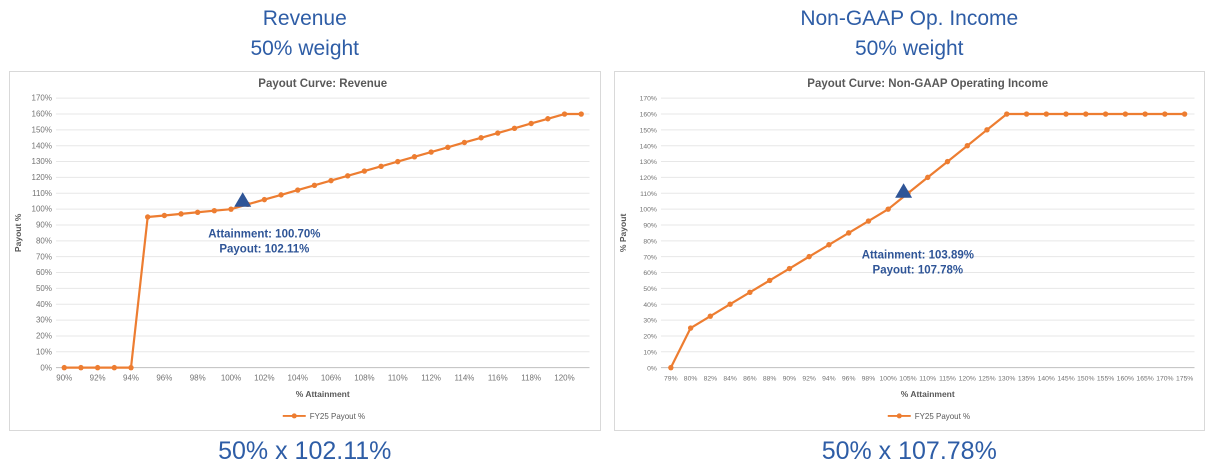 Image resolution: width=1214 pixels, height=470 pixels. Describe the element at coordinates (331, 378) in the screenshot. I see `svg-text: 106%` at that location.